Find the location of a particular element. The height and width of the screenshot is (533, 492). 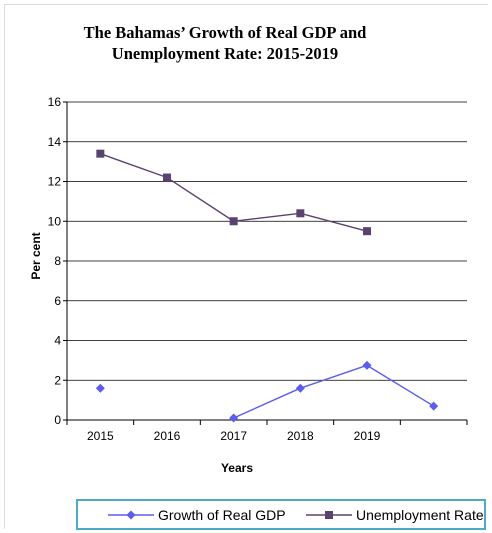

chart-title-line-2: Unemployment Rate: 2015-2019 is located at coordinates (225, 53).